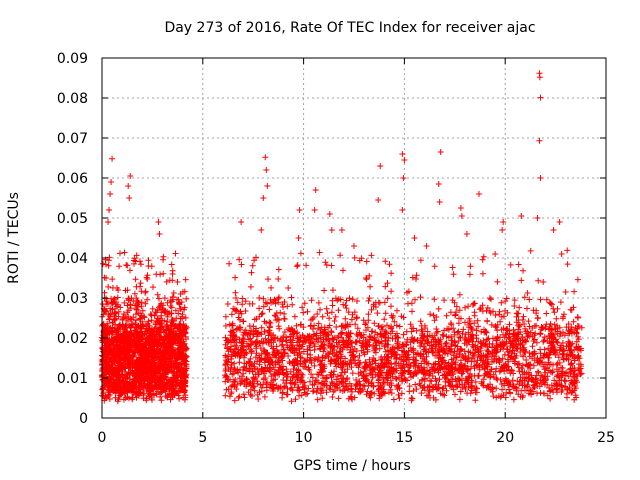 The height and width of the screenshot is (480, 640). Describe the element at coordinates (72, 299) in the screenshot. I see `y-tick-label: 0.03` at that location.